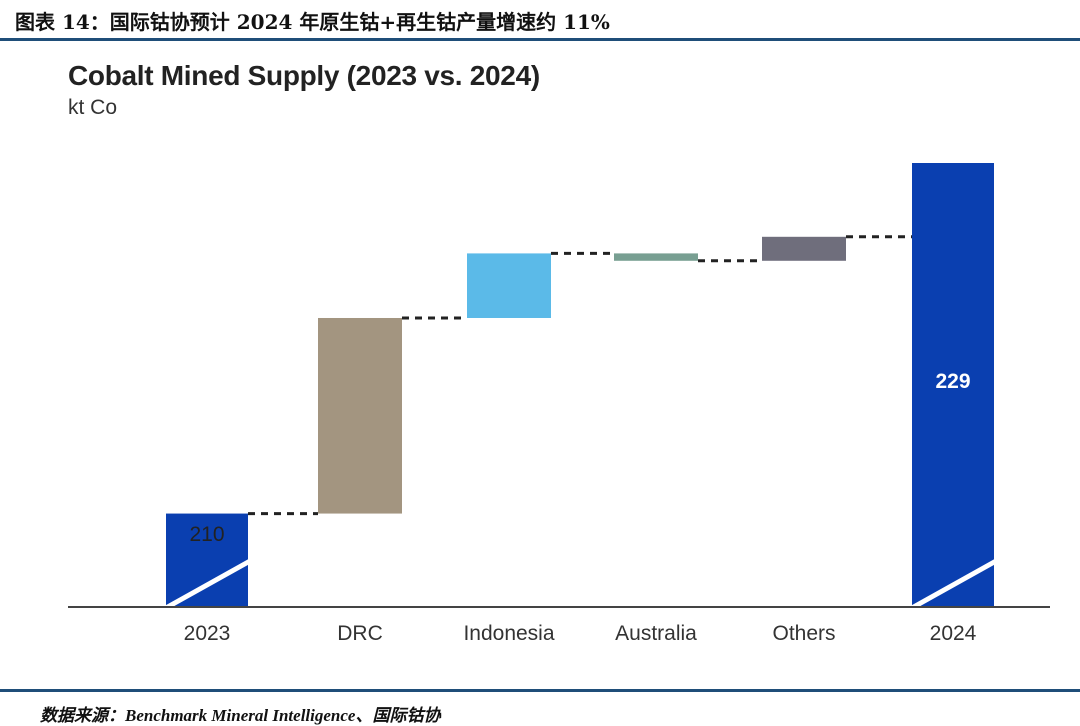  Describe the element at coordinates (953, 585) in the screenshot. I see `axis-break-2024` at that location.